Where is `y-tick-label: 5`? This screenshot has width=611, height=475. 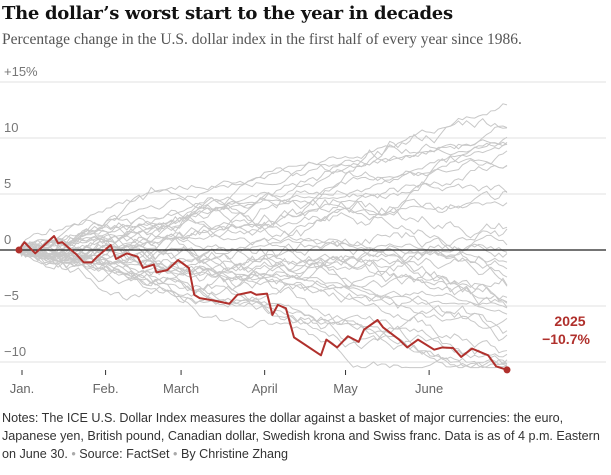 y-tick-label: 5 is located at coordinates (7, 183).